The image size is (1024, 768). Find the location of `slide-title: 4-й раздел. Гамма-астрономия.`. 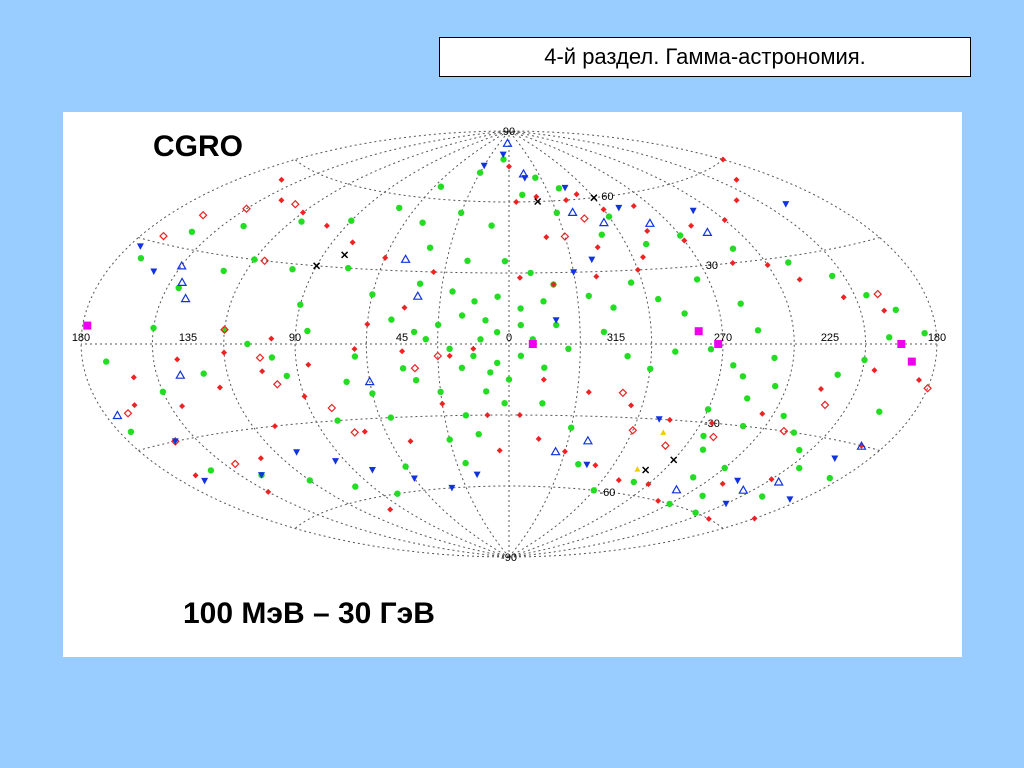

slide-title: 4-й раздел. Гамма-астрономия. is located at coordinates (705, 57).